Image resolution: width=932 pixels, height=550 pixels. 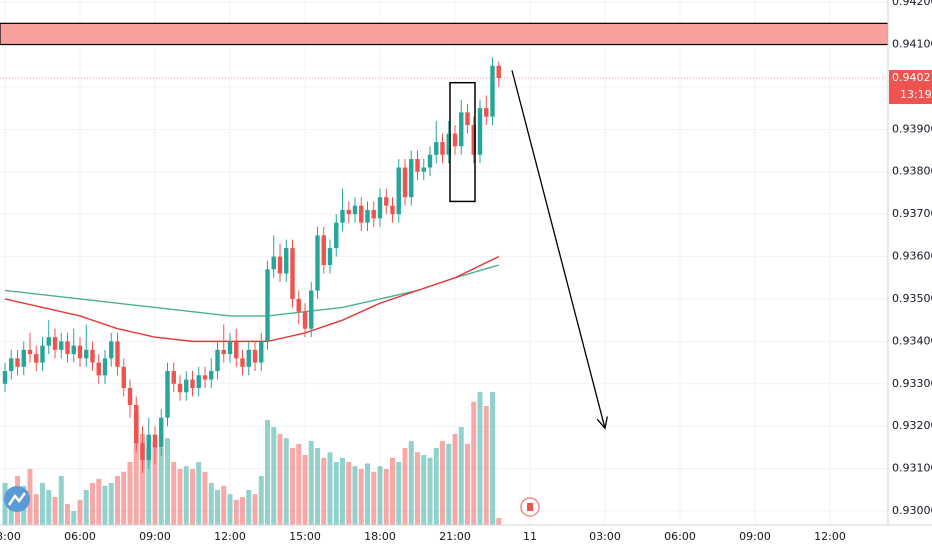 I want to click on highlight-box, so click(x=462, y=142).